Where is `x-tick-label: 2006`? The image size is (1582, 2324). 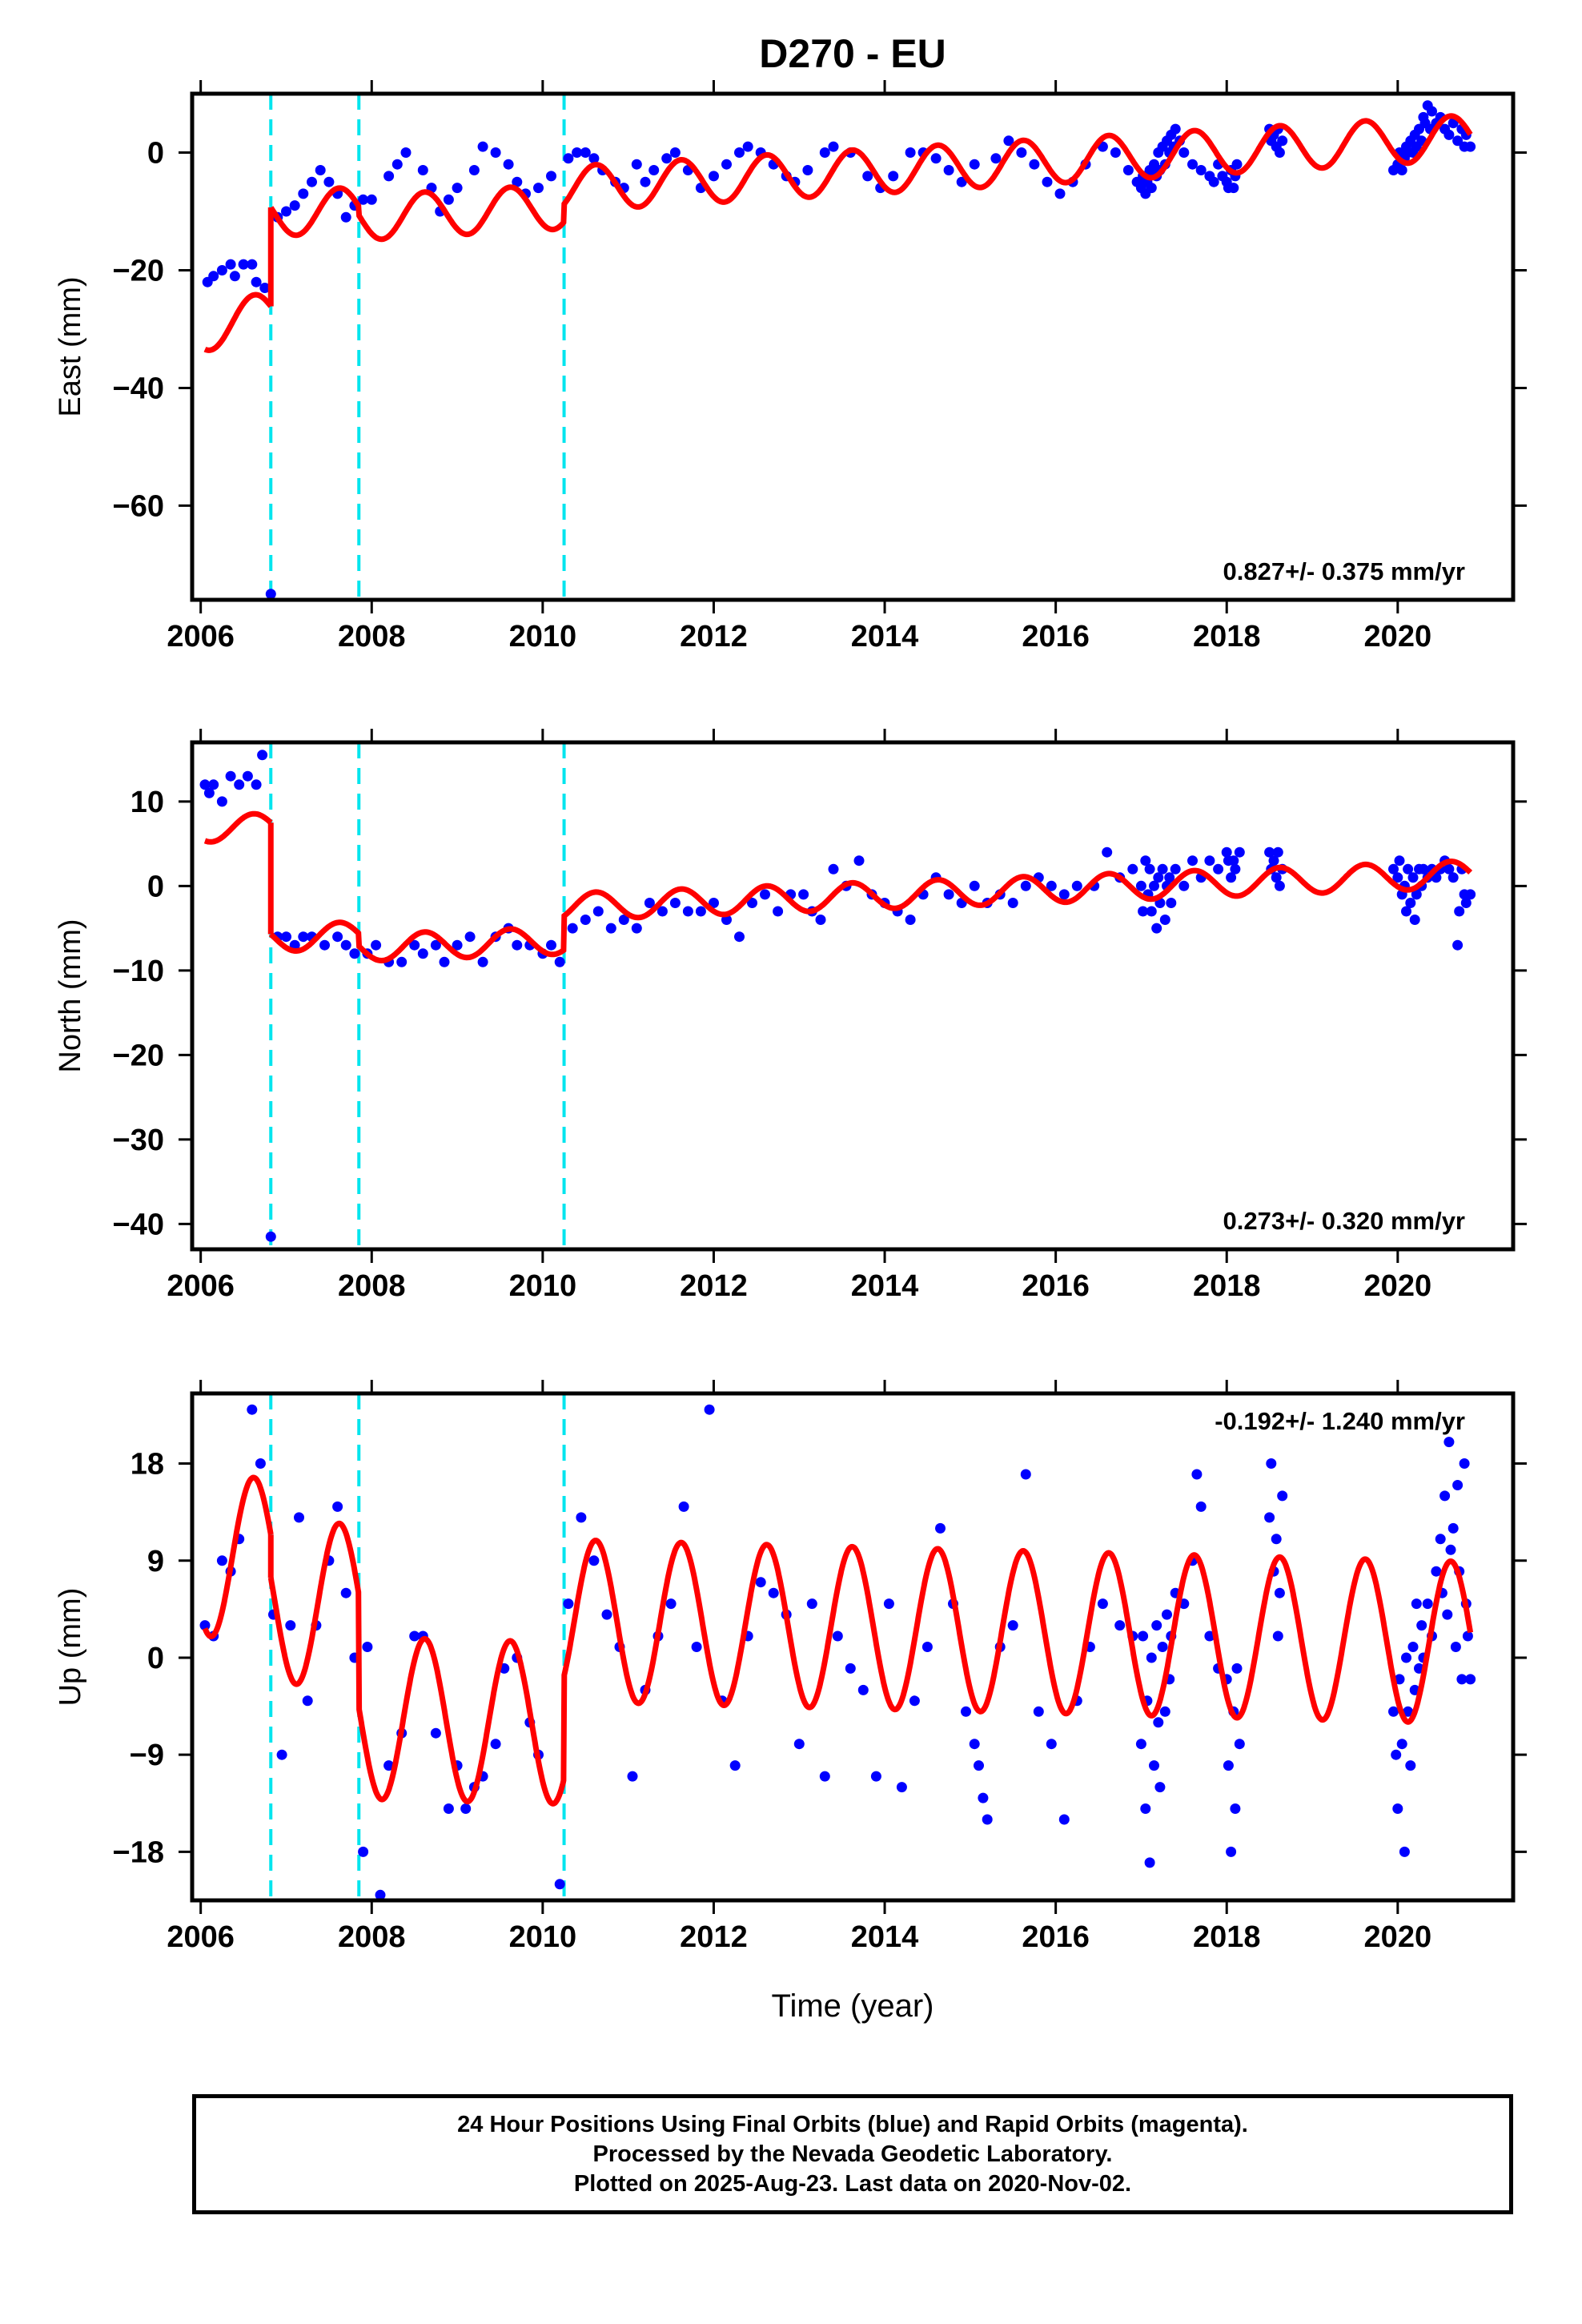 x-tick-label: 2006 is located at coordinates (201, 1937).